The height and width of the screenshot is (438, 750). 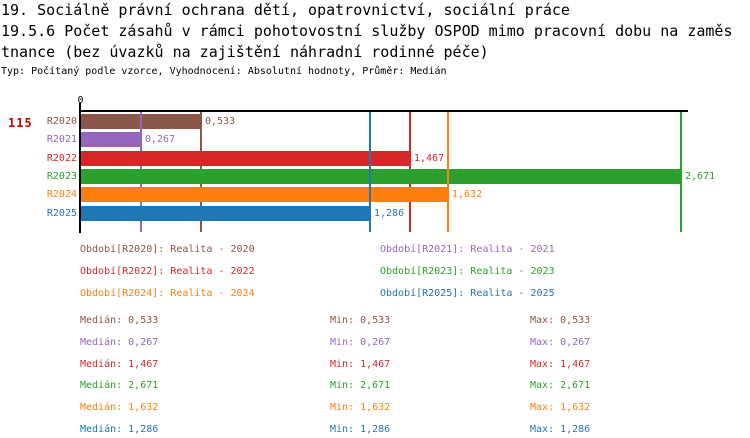 I want to click on bar-category-label-R2023: R2023, so click(x=61, y=176).